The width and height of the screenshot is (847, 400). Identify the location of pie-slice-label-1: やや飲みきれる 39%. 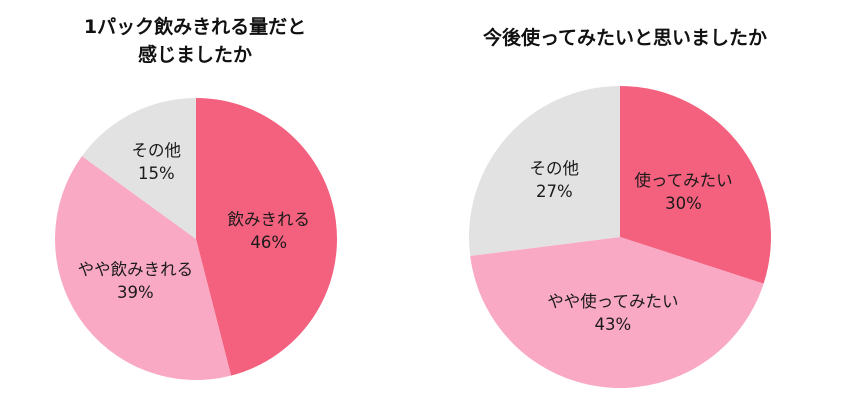
(136, 281).